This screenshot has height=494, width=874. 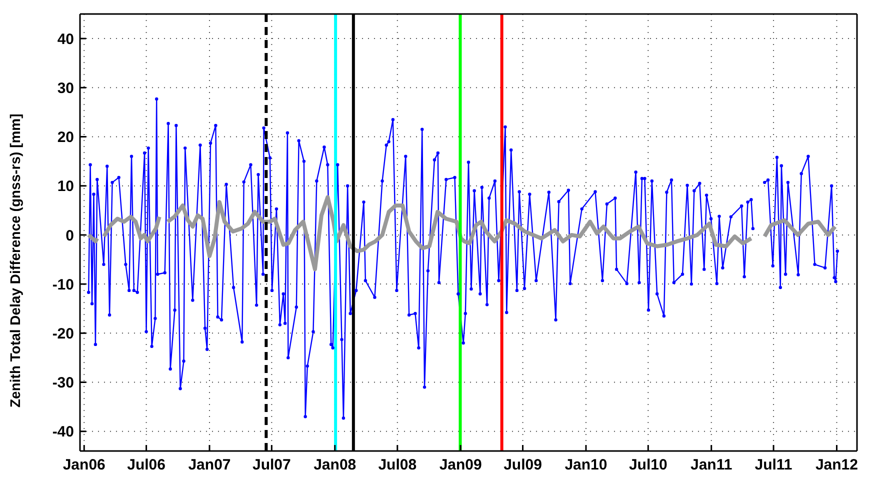 What do you see at coordinates (271, 465) in the screenshot?
I see `x-tick-label: Jul07` at bounding box center [271, 465].